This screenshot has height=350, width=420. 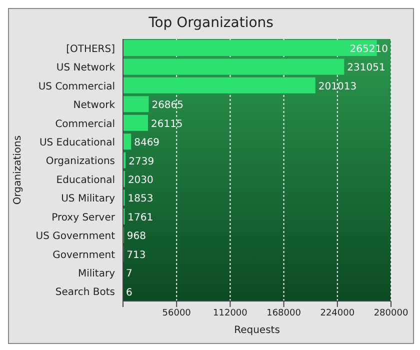 What do you see at coordinates (141, 199) in the screenshot?
I see `data-label: 1853` at bounding box center [141, 199].